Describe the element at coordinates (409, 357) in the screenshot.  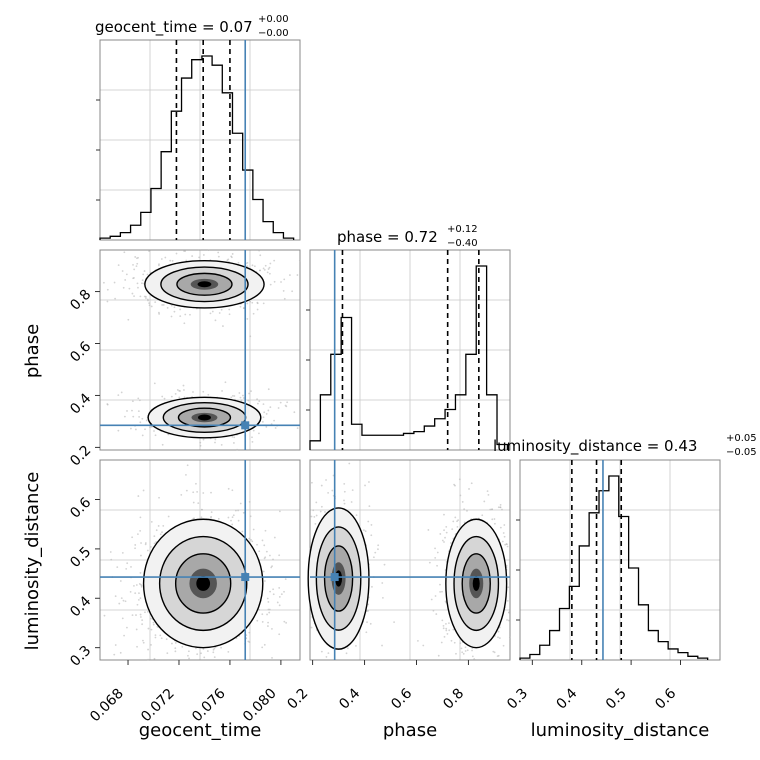
I see `histogram-phase` at that location.